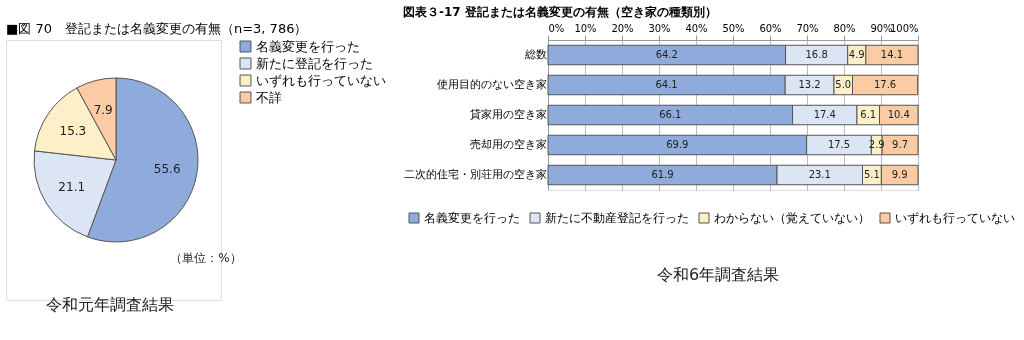 This screenshot has width=1024, height=340. What do you see at coordinates (622, 28) in the screenshot?
I see `x-tick-label: 20%` at bounding box center [622, 28].